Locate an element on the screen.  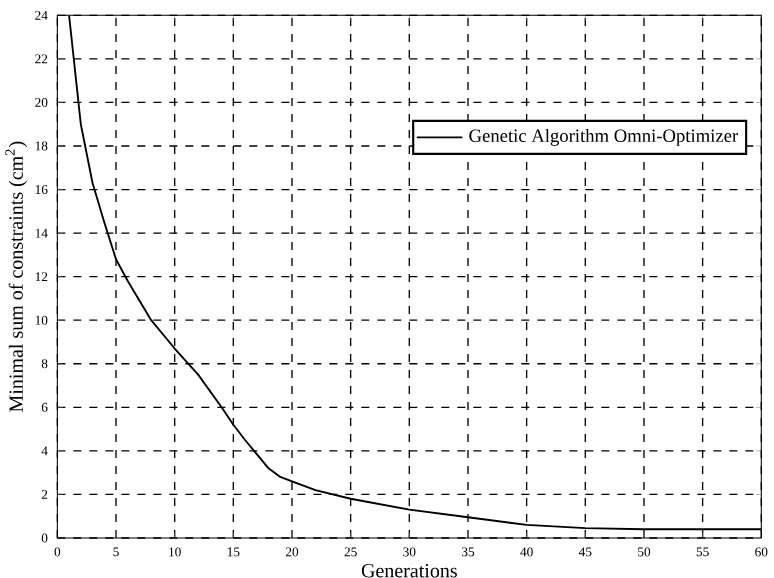
legend-label: Genetic Algorithm Omni-Optimizer is located at coordinates (604, 137).